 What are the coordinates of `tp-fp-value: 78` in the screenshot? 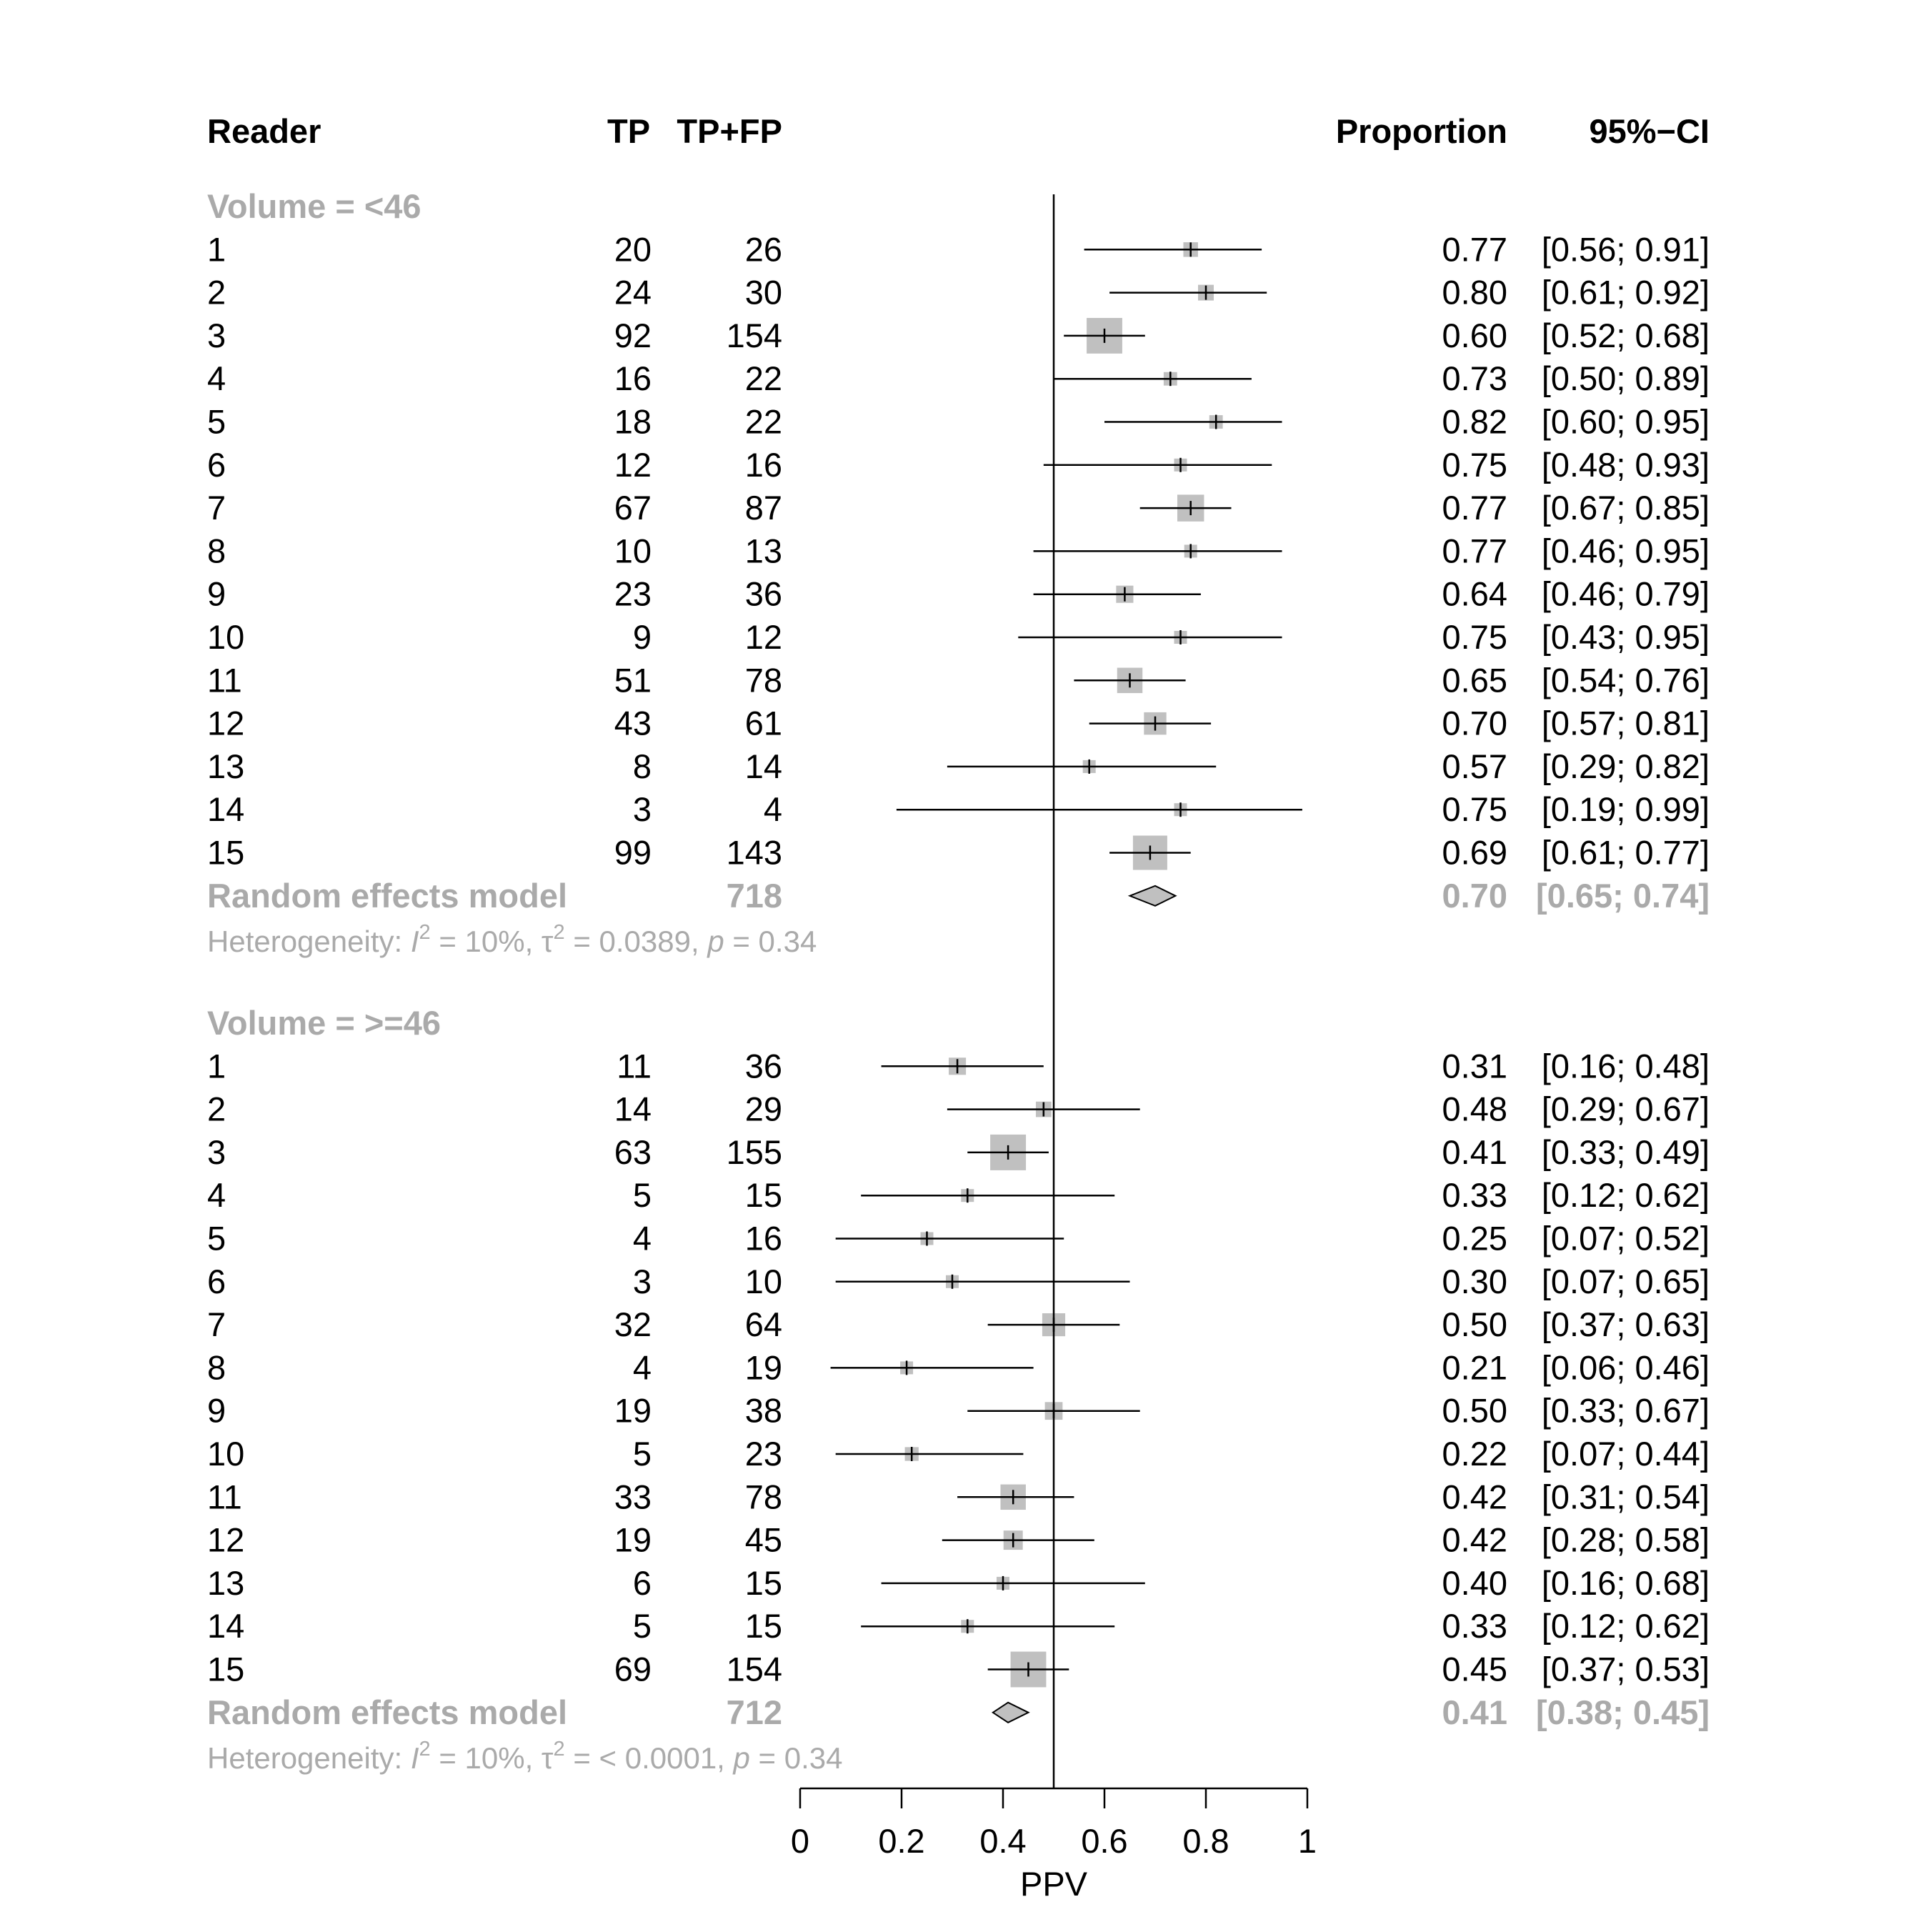 It's located at (763, 1496).